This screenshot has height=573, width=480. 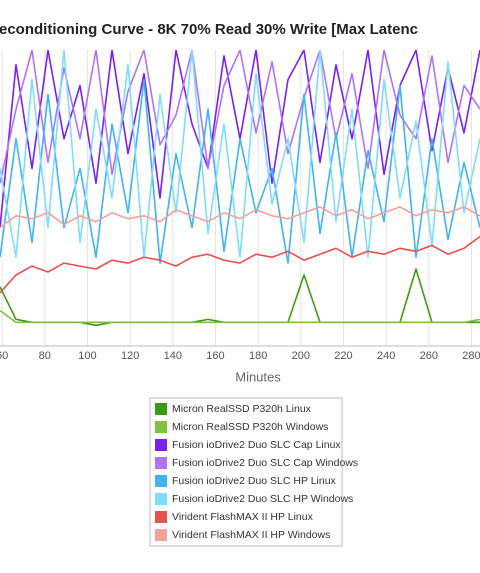 I want to click on legend, so click(x=246, y=472).